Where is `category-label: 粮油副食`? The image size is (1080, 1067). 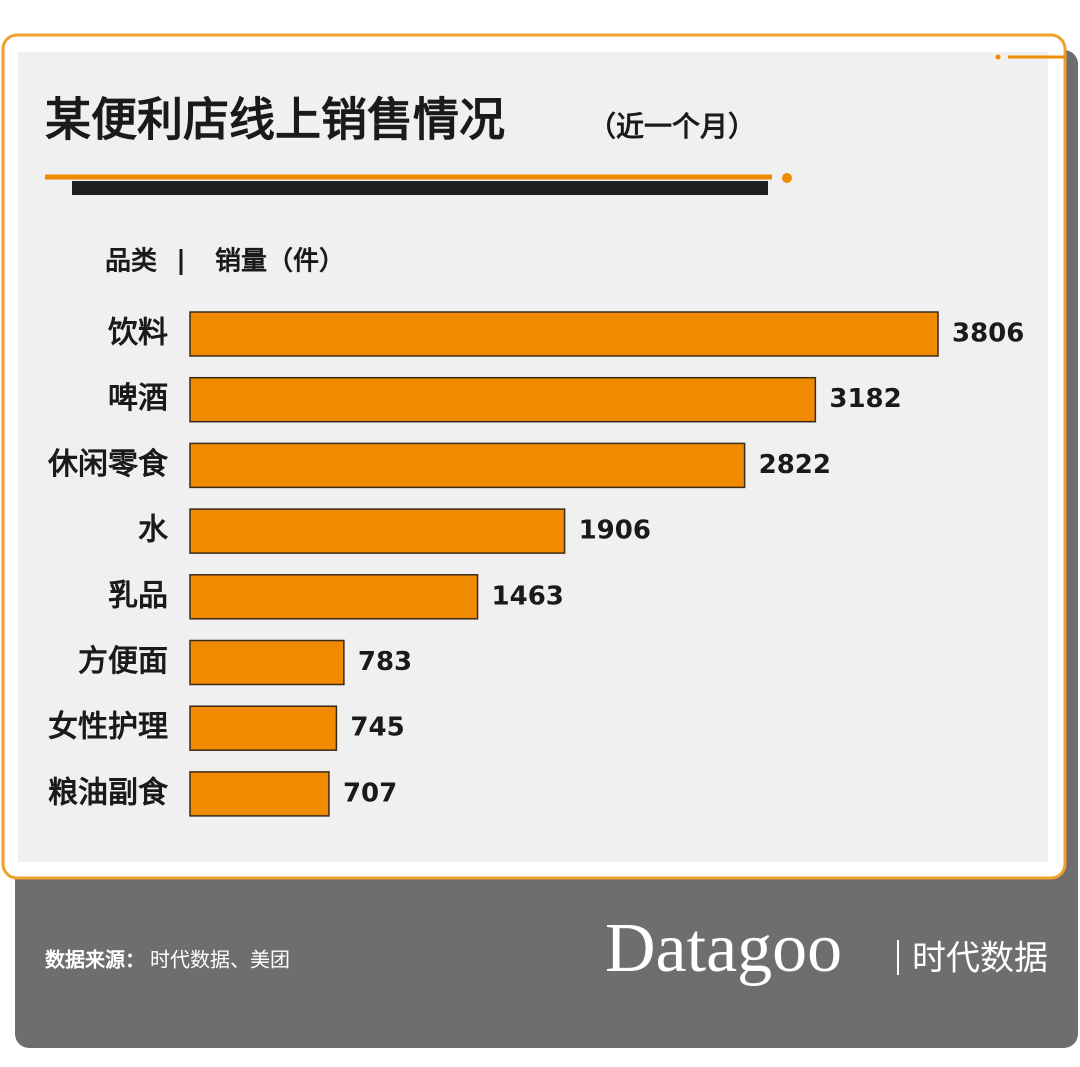 category-label: 粮油副食 is located at coordinates (108, 792).